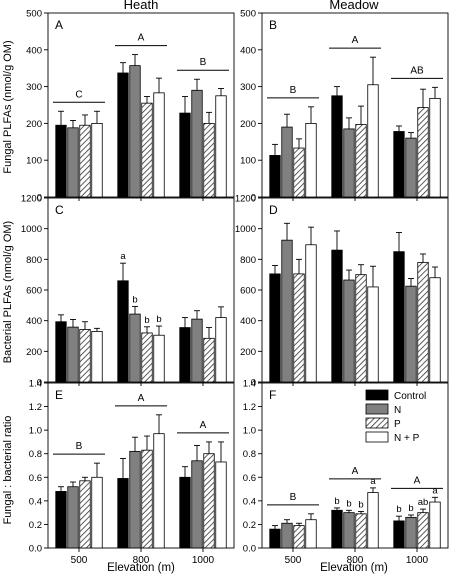 The image size is (474, 577). I want to click on y-tick-label: 1.0, so click(35, 431).